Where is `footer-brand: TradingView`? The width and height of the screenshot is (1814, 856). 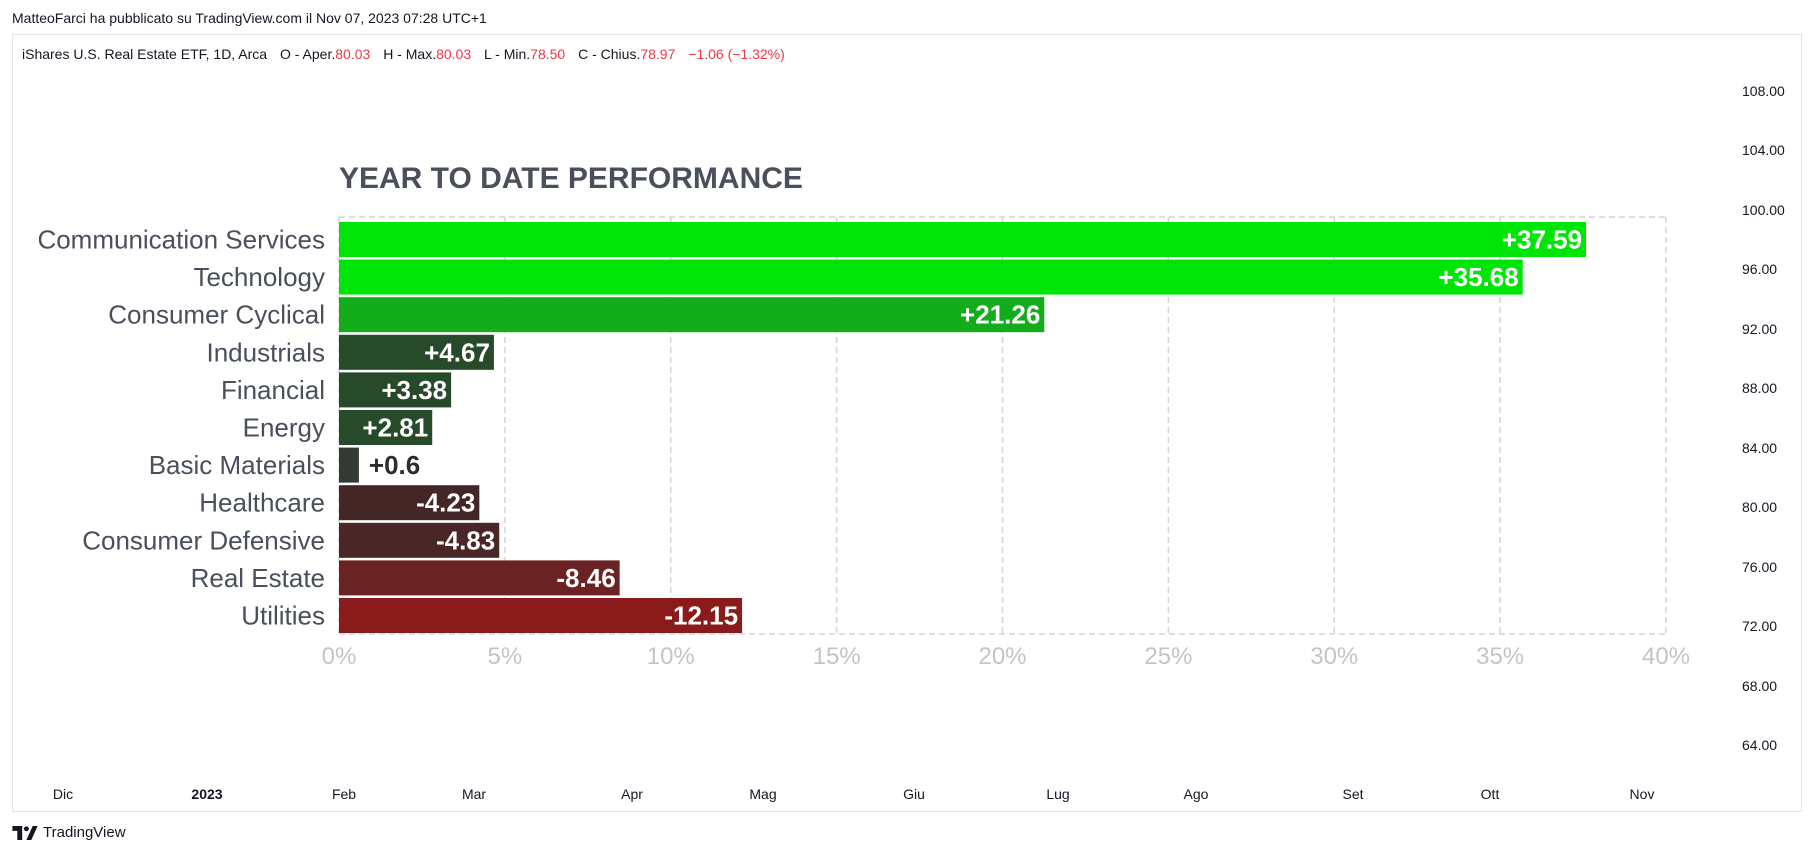 footer-brand: TradingView is located at coordinates (69, 832).